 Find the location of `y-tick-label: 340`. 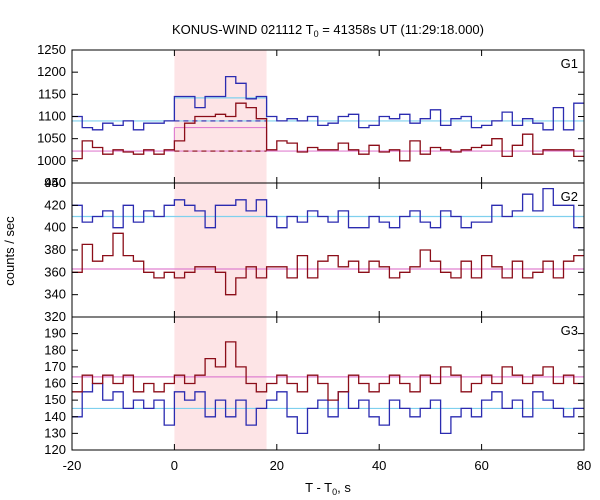

y-tick-label: 340 is located at coordinates (55, 294).